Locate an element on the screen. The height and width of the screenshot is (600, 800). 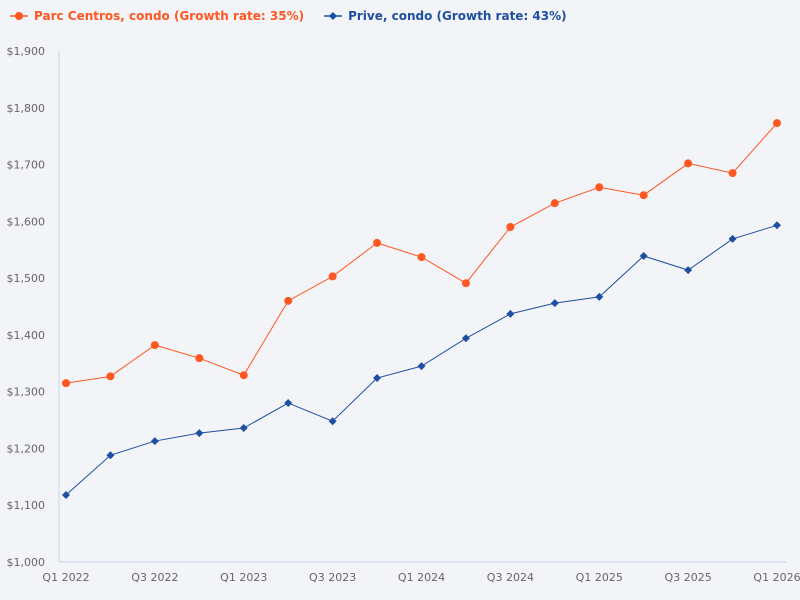
x-tick-label: Q1 2022 is located at coordinates (65, 577).